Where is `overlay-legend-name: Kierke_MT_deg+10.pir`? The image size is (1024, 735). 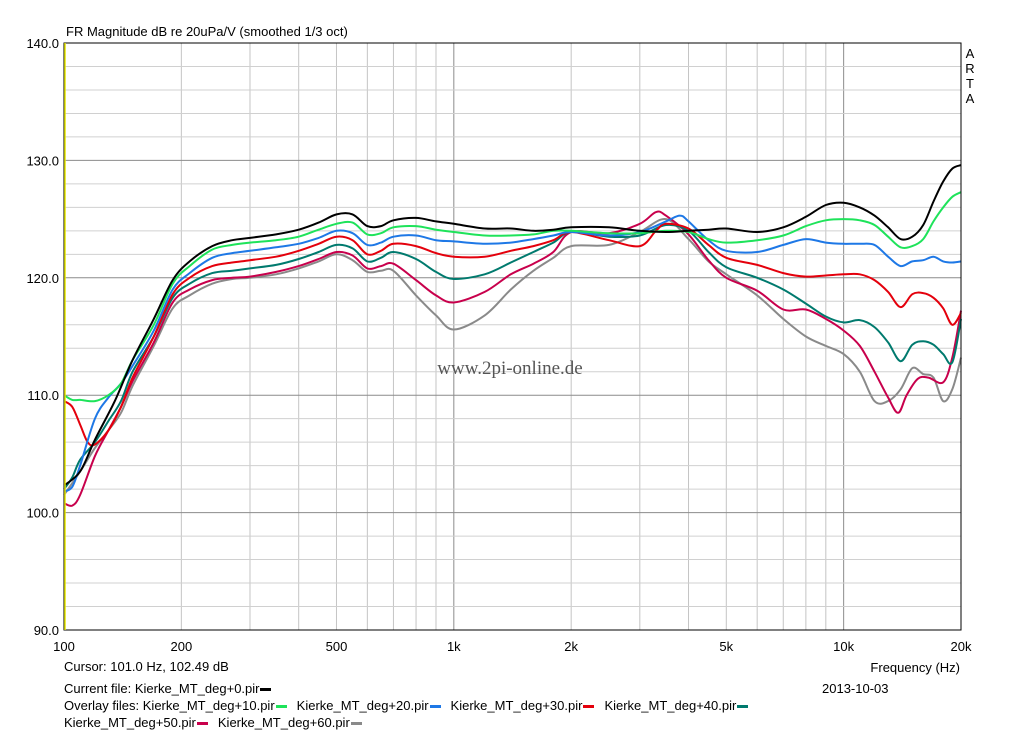 overlay-legend-name: Kierke_MT_deg+10.pir is located at coordinates (208, 705).